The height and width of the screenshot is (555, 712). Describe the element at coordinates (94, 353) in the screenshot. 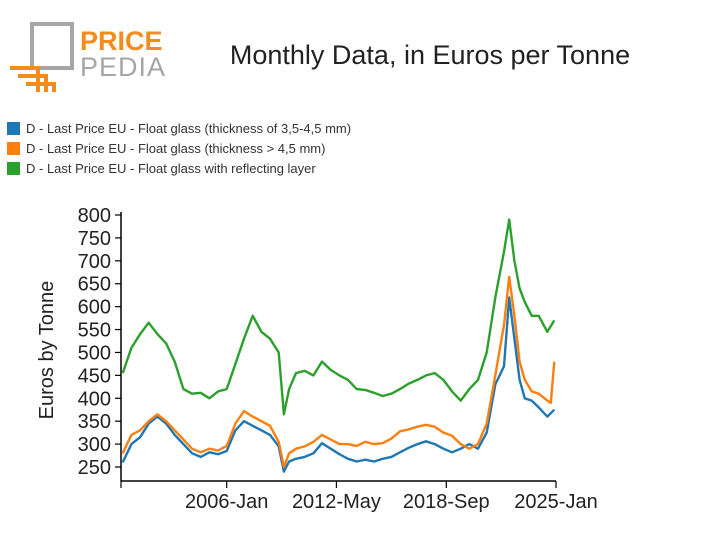

I see `y-tick-label: 500` at that location.